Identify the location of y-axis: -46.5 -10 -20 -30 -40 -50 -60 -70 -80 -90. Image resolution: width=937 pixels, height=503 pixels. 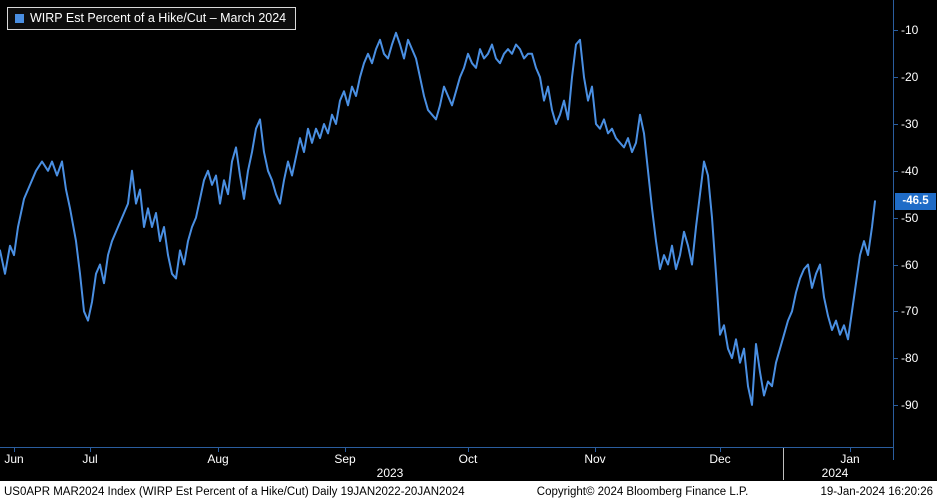
(915, 230).